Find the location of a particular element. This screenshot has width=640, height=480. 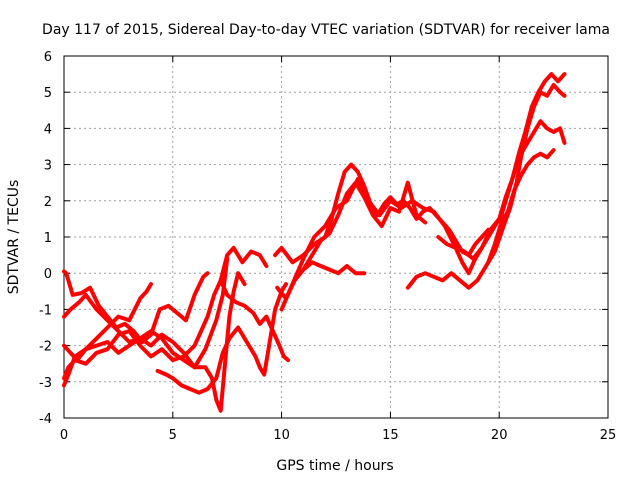

x-tick-label: 20 is located at coordinates (499, 435).